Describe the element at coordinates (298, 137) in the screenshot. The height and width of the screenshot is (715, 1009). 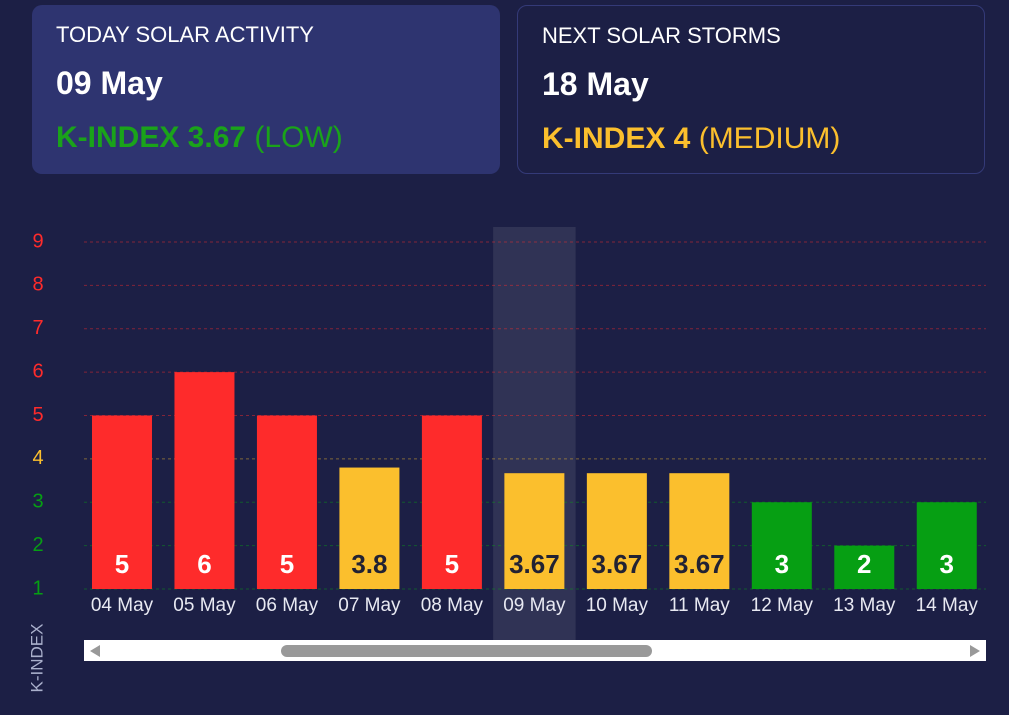
I see `index-level: (LOW)` at that location.